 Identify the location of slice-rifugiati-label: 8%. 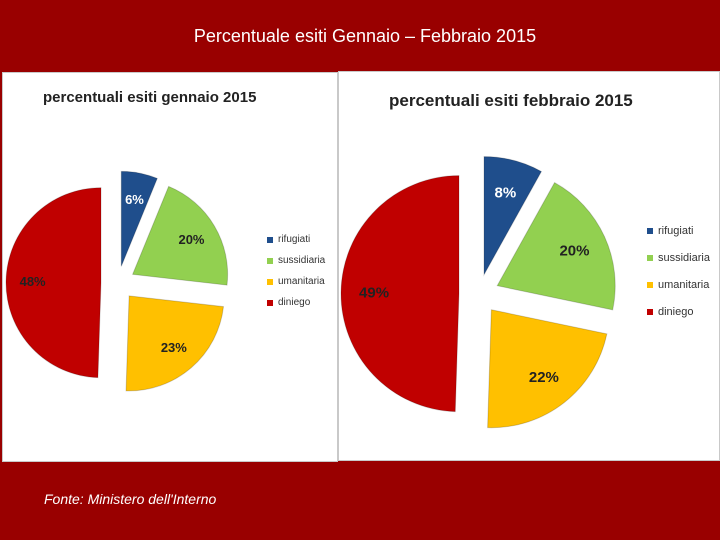
(506, 193).